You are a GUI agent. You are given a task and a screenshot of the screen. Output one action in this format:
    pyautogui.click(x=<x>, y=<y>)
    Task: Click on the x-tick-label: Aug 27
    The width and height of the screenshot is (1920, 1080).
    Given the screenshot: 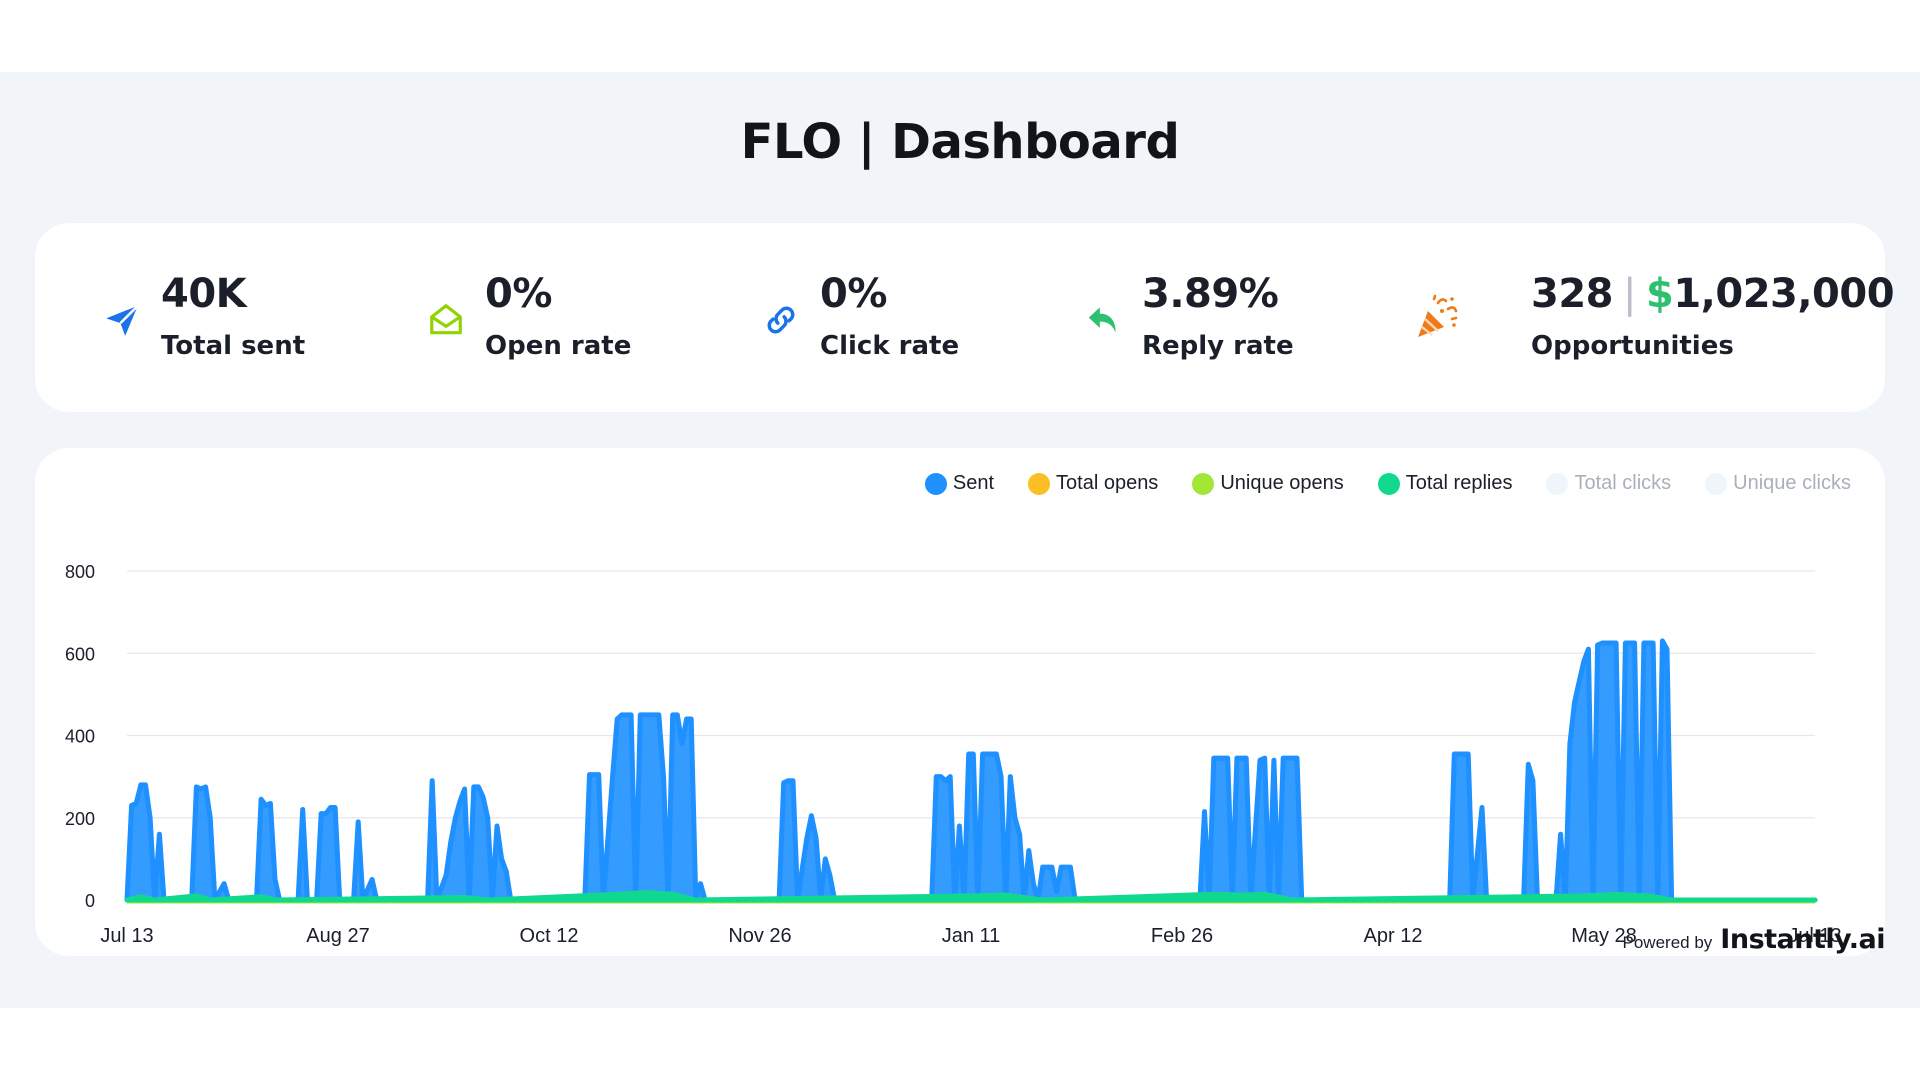 What is the action you would take?
    pyautogui.click(x=337, y=936)
    